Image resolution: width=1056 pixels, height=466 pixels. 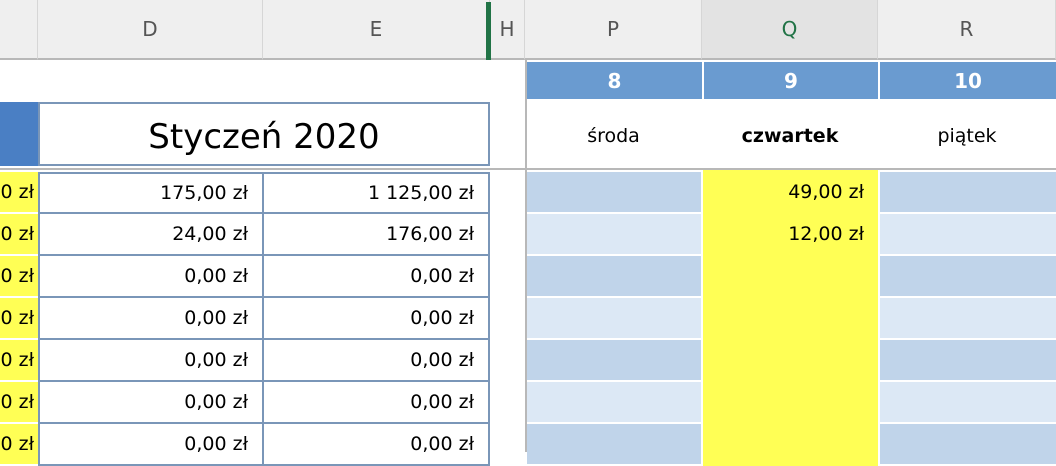 What do you see at coordinates (19, 134) in the screenshot?
I see `title-accent-cell` at bounding box center [19, 134].